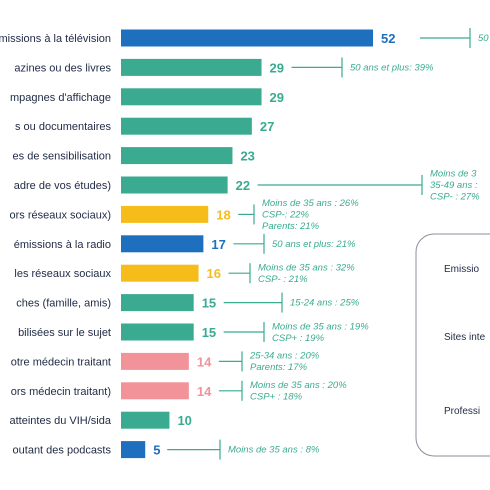 Image resolution: width=490 pixels, height=490 pixels. Describe the element at coordinates (465, 337) in the screenshot. I see `side-panel-item: Sites inte` at that location.